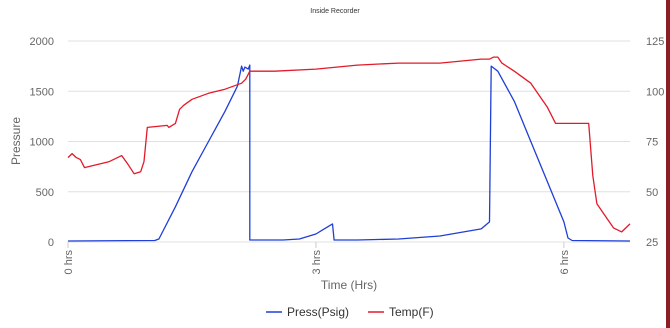  What do you see at coordinates (317, 262) in the screenshot?
I see `x-tick-label: 3 hrs` at bounding box center [317, 262].